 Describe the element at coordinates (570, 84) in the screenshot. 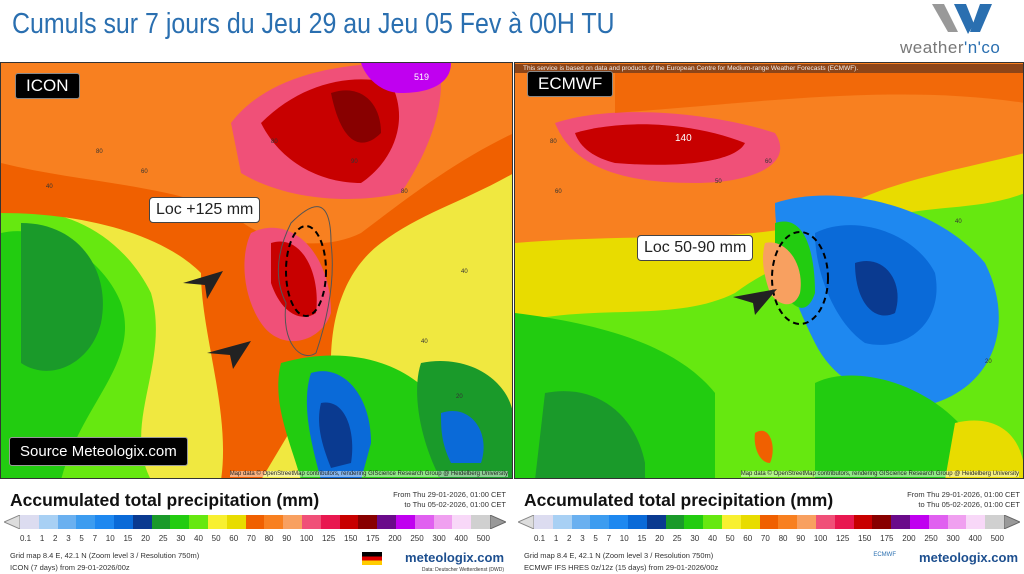

I see `model-label: ECMWF` at that location.